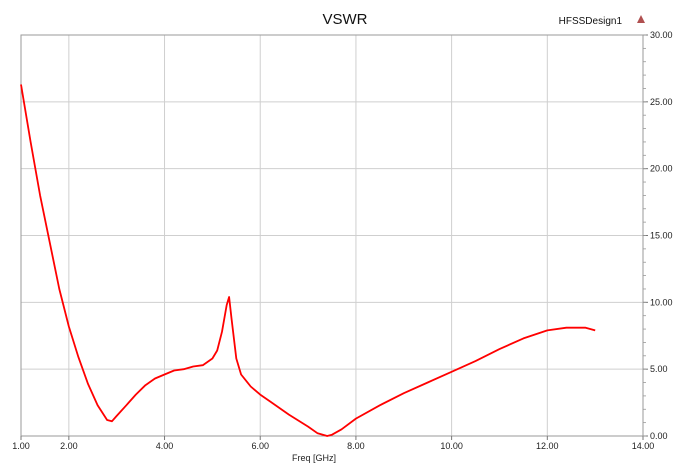 This screenshot has width=690, height=463. Describe the element at coordinates (165, 446) in the screenshot. I see `x-tick-label: 4.00` at that location.